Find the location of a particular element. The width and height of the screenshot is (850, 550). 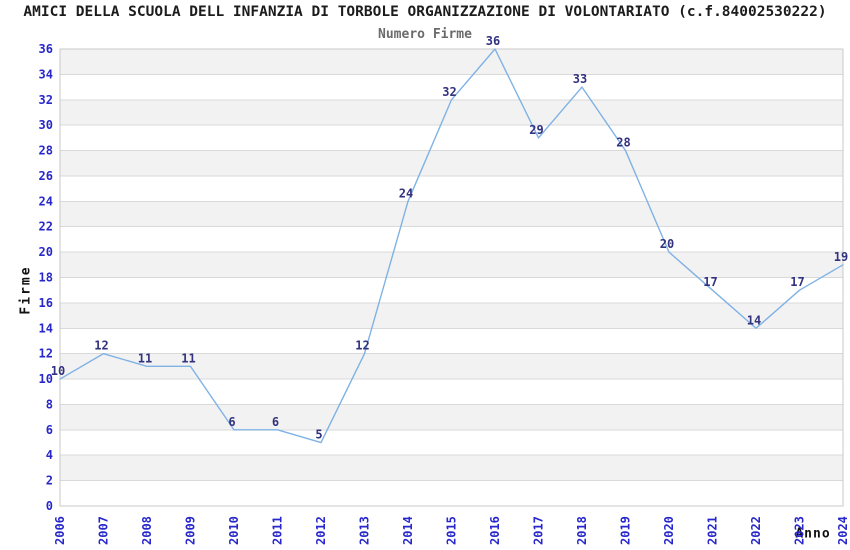

point-label: 36 is located at coordinates (493, 41).